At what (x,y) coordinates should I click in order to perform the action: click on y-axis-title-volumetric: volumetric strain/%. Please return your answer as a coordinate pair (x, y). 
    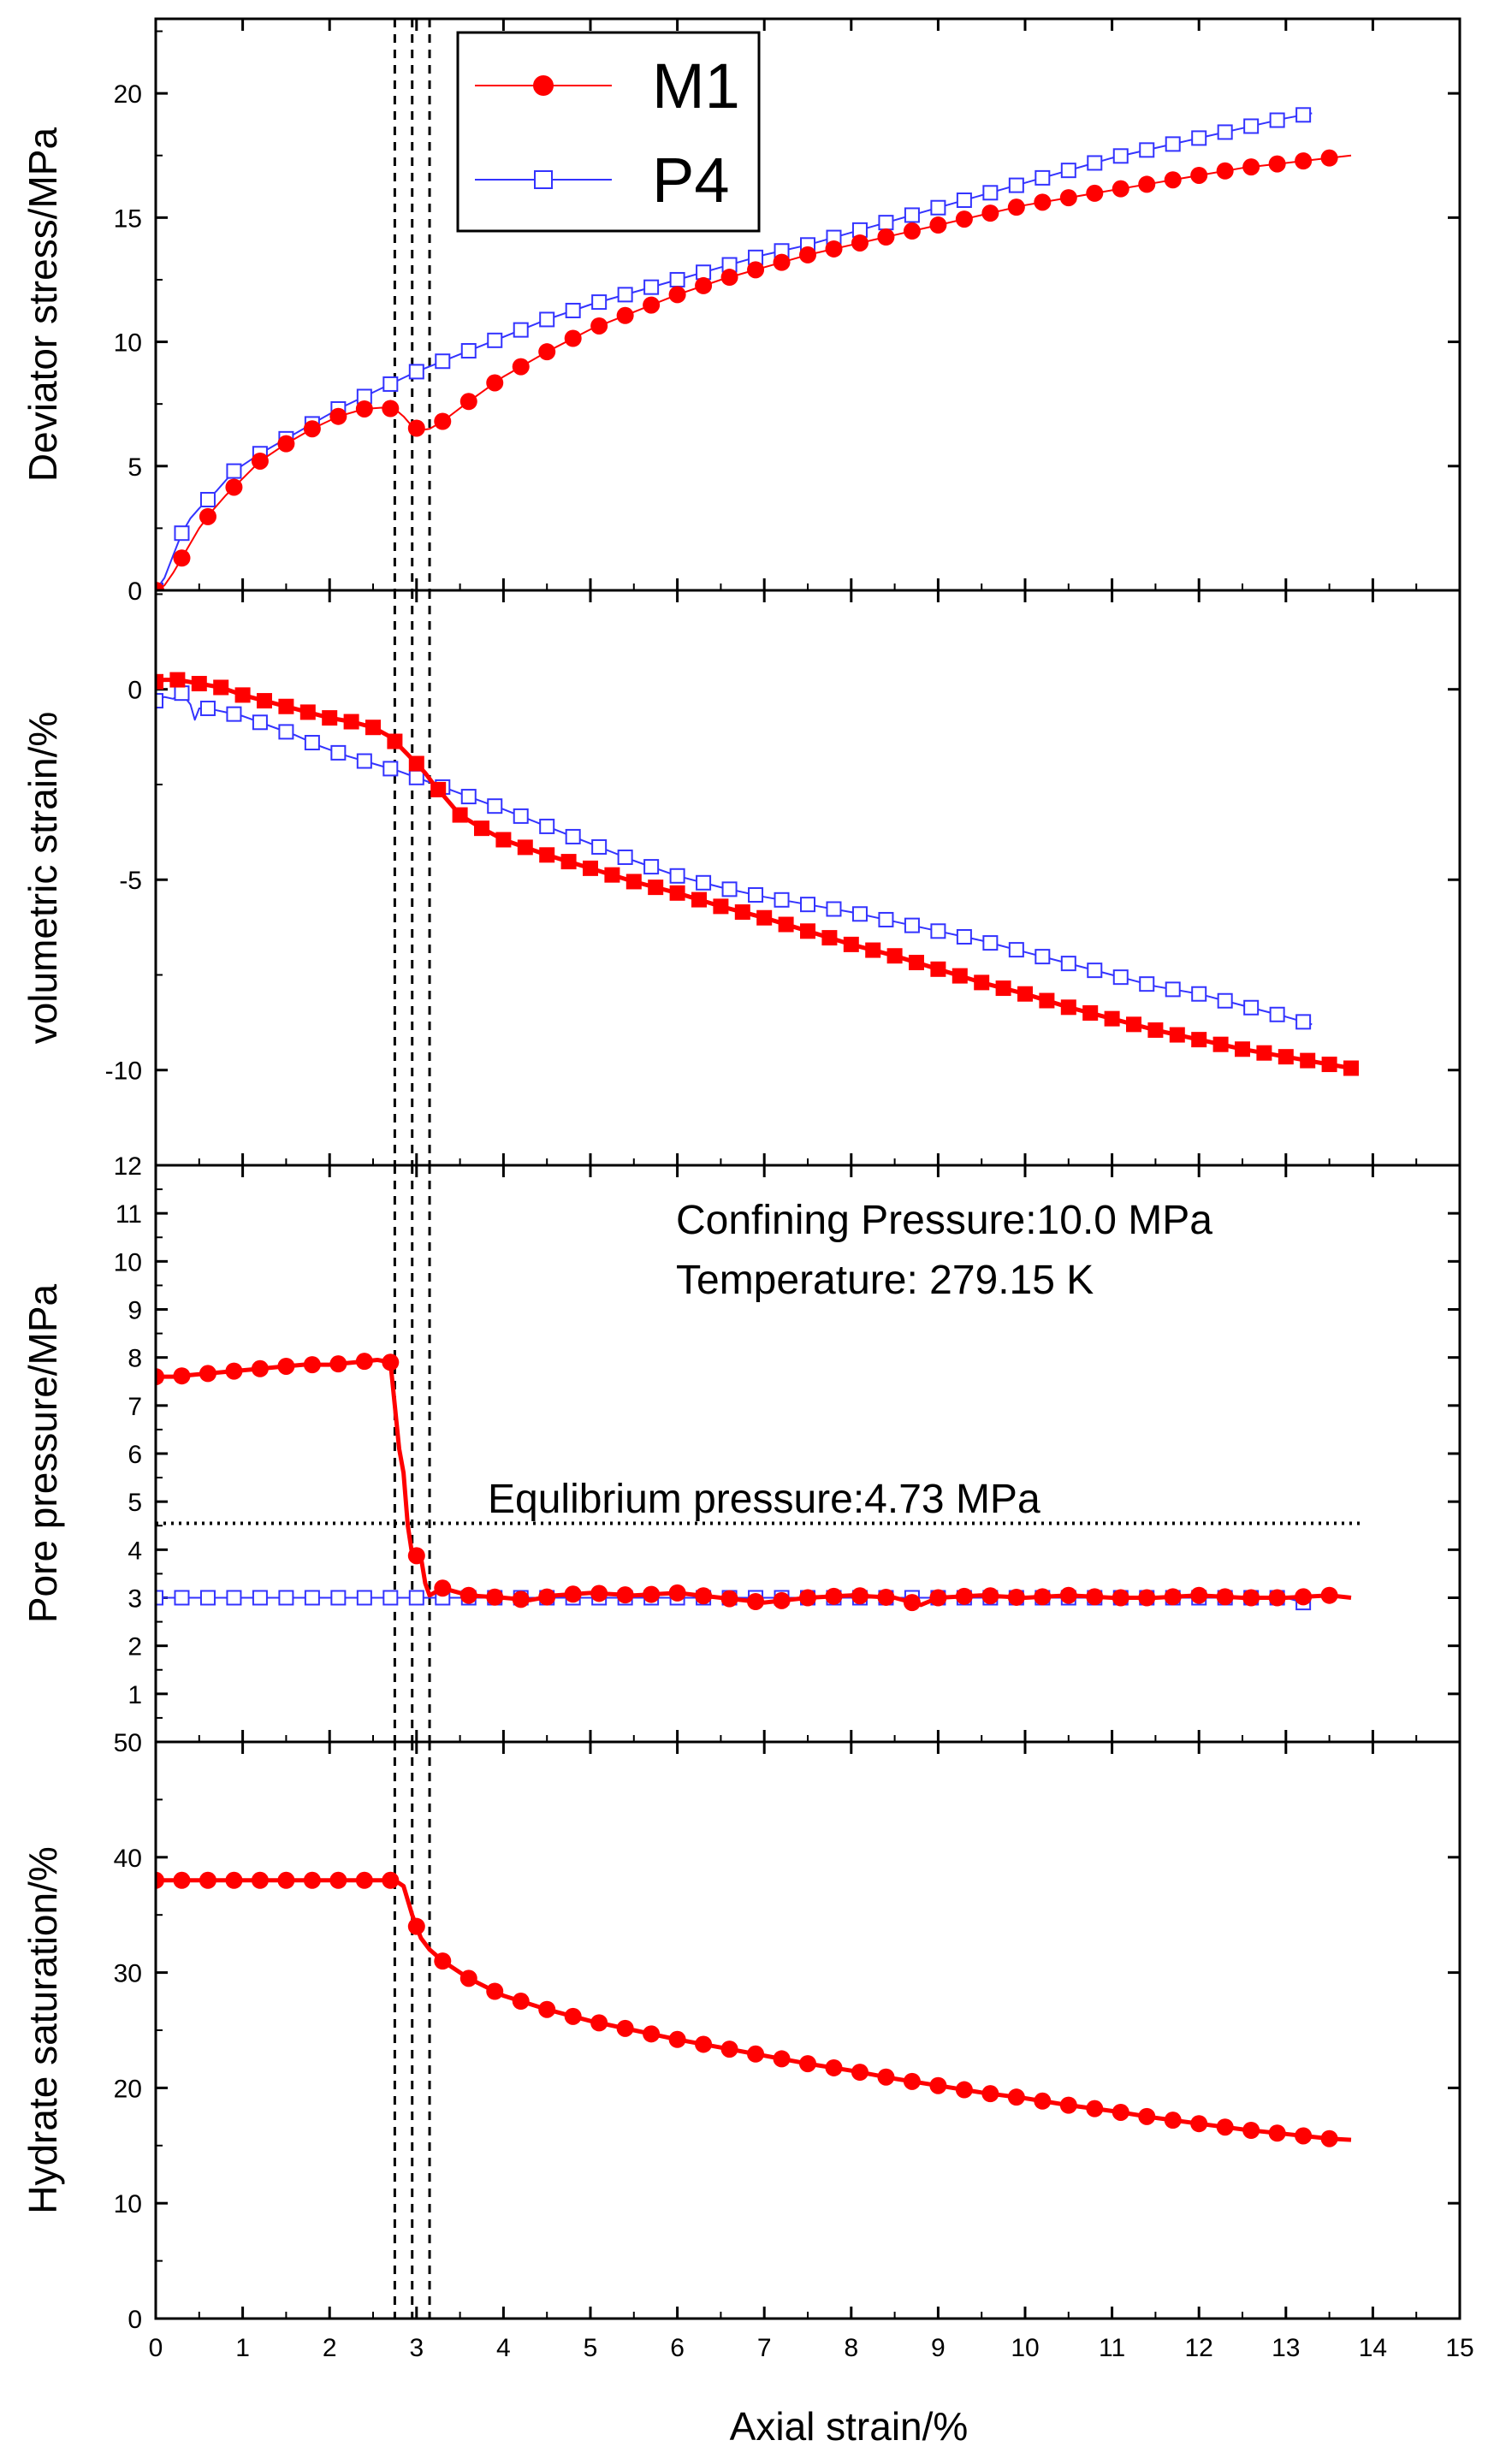
    Looking at the image, I should click on (43, 878).